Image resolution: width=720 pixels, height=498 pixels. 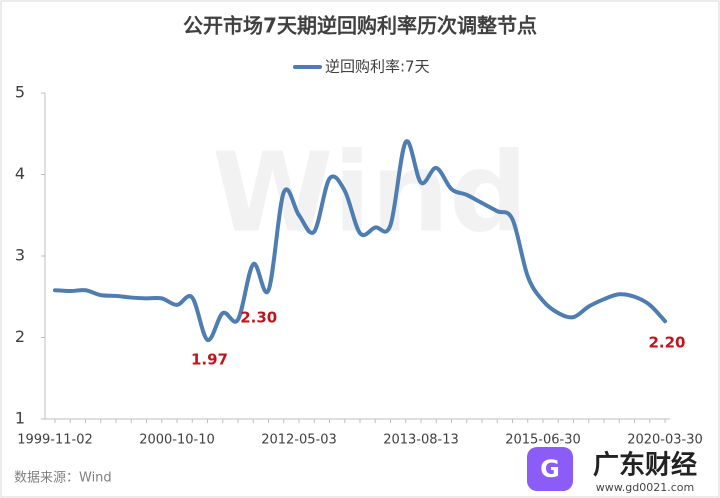 I want to click on x-tick-label: 2015-06-30, so click(x=543, y=440).